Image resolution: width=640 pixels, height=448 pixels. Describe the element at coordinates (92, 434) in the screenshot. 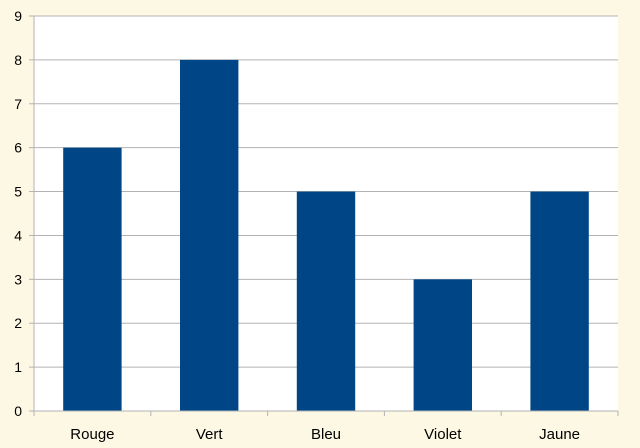

I see `x-tick-label: Rouge` at that location.